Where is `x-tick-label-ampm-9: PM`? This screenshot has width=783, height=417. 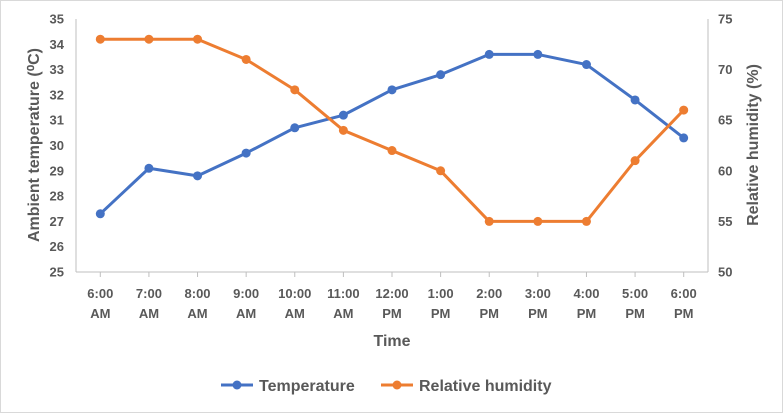
x-tick-label-ampm-9: PM is located at coordinates (538, 313).